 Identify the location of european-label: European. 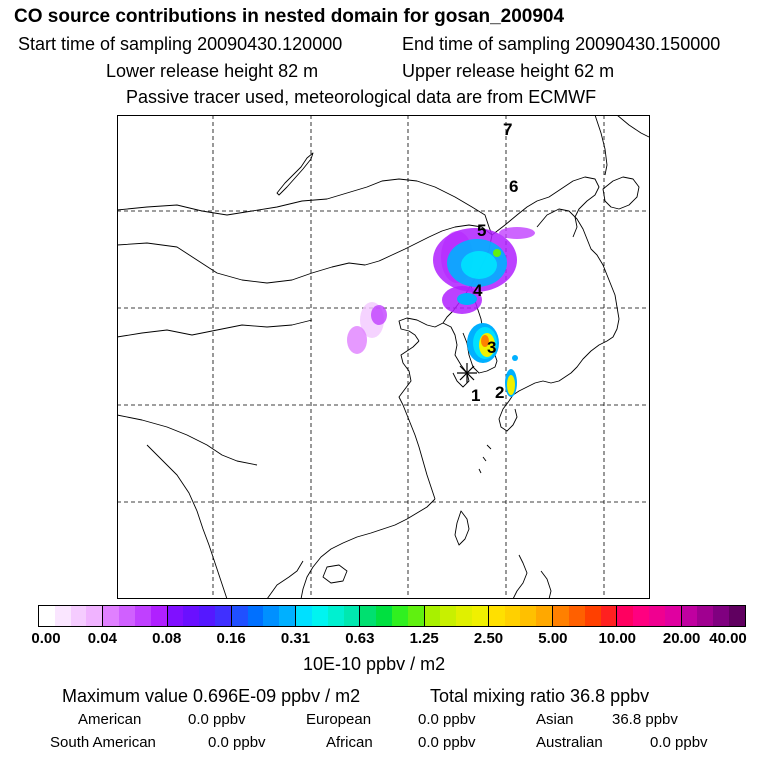
(339, 719).